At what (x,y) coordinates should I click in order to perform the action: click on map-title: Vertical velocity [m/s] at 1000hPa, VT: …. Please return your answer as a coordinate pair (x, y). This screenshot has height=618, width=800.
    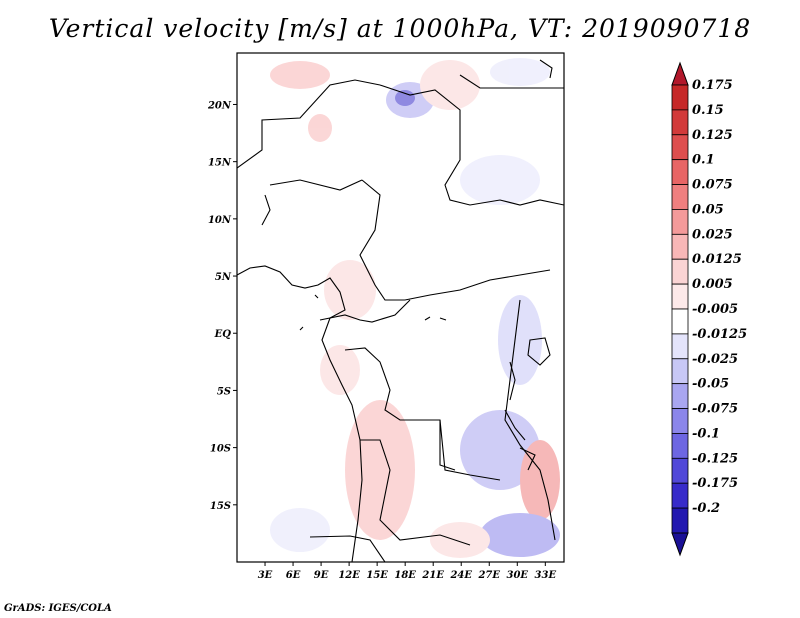
    Looking at the image, I should click on (400, 28).